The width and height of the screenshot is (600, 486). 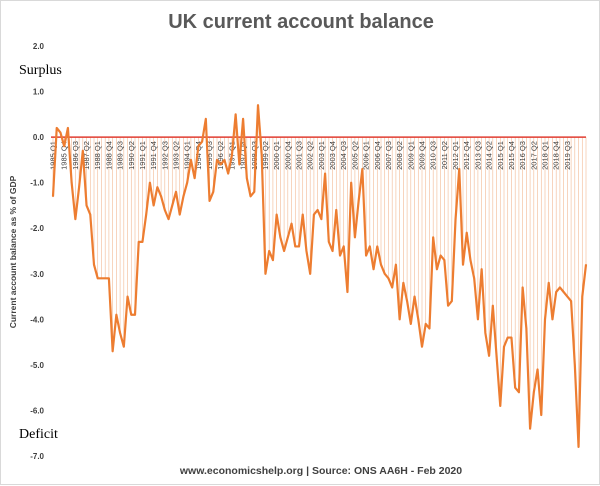 What do you see at coordinates (64, 155) in the screenshot?
I see `x-tick-label: 1985 Q4` at bounding box center [64, 155].